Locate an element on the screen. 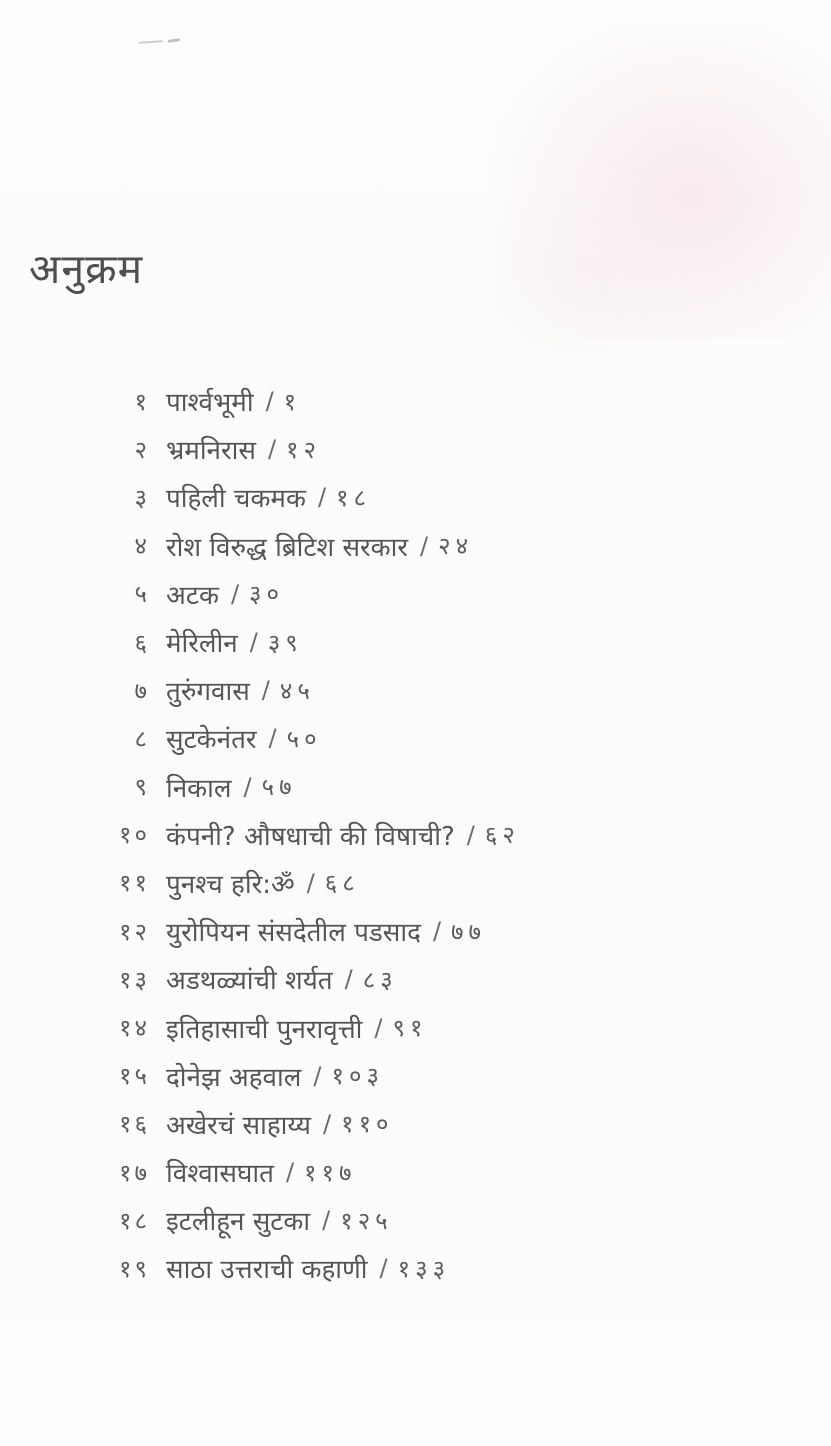  chapter-page-number: ७७ is located at coordinates (468, 931).